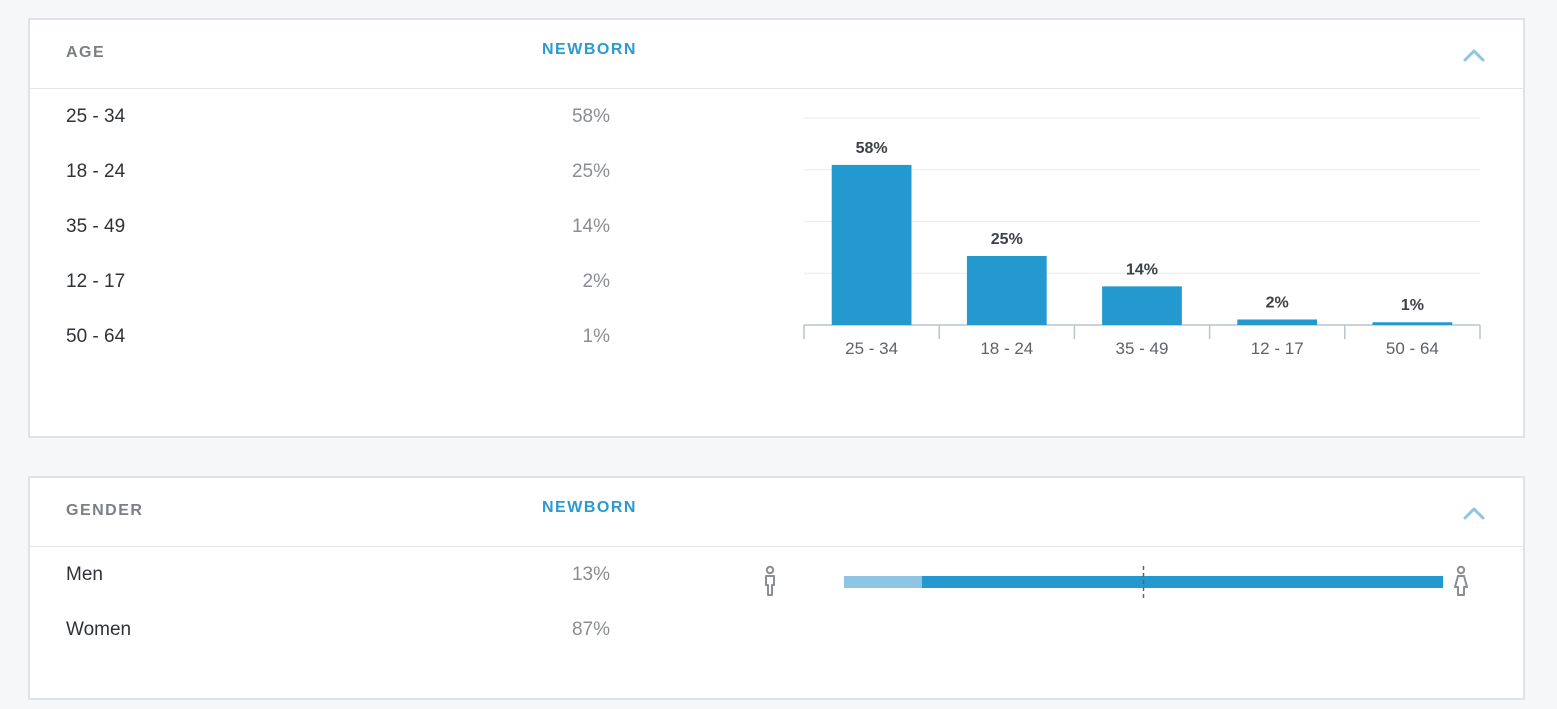  Describe the element at coordinates (105, 510) in the screenshot. I see `gender-title: GENDER` at that location.